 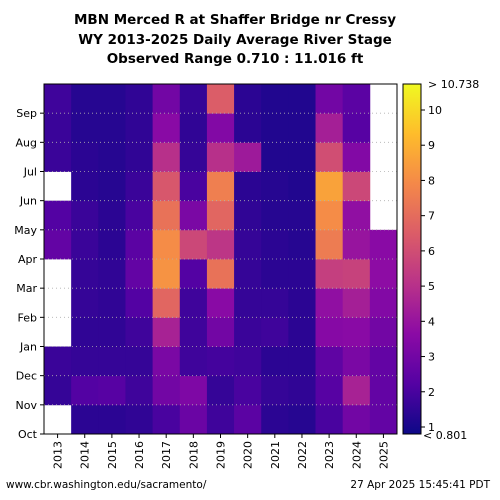 What do you see at coordinates (235, 40) in the screenshot?
I see `chart-title-line-2: WY 2013-2025 Daily Average River Stage` at bounding box center [235, 40].